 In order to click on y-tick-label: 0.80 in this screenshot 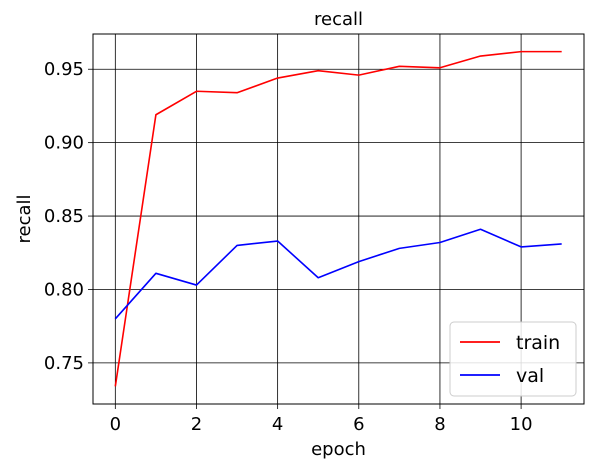, I will do `click(64, 289)`.